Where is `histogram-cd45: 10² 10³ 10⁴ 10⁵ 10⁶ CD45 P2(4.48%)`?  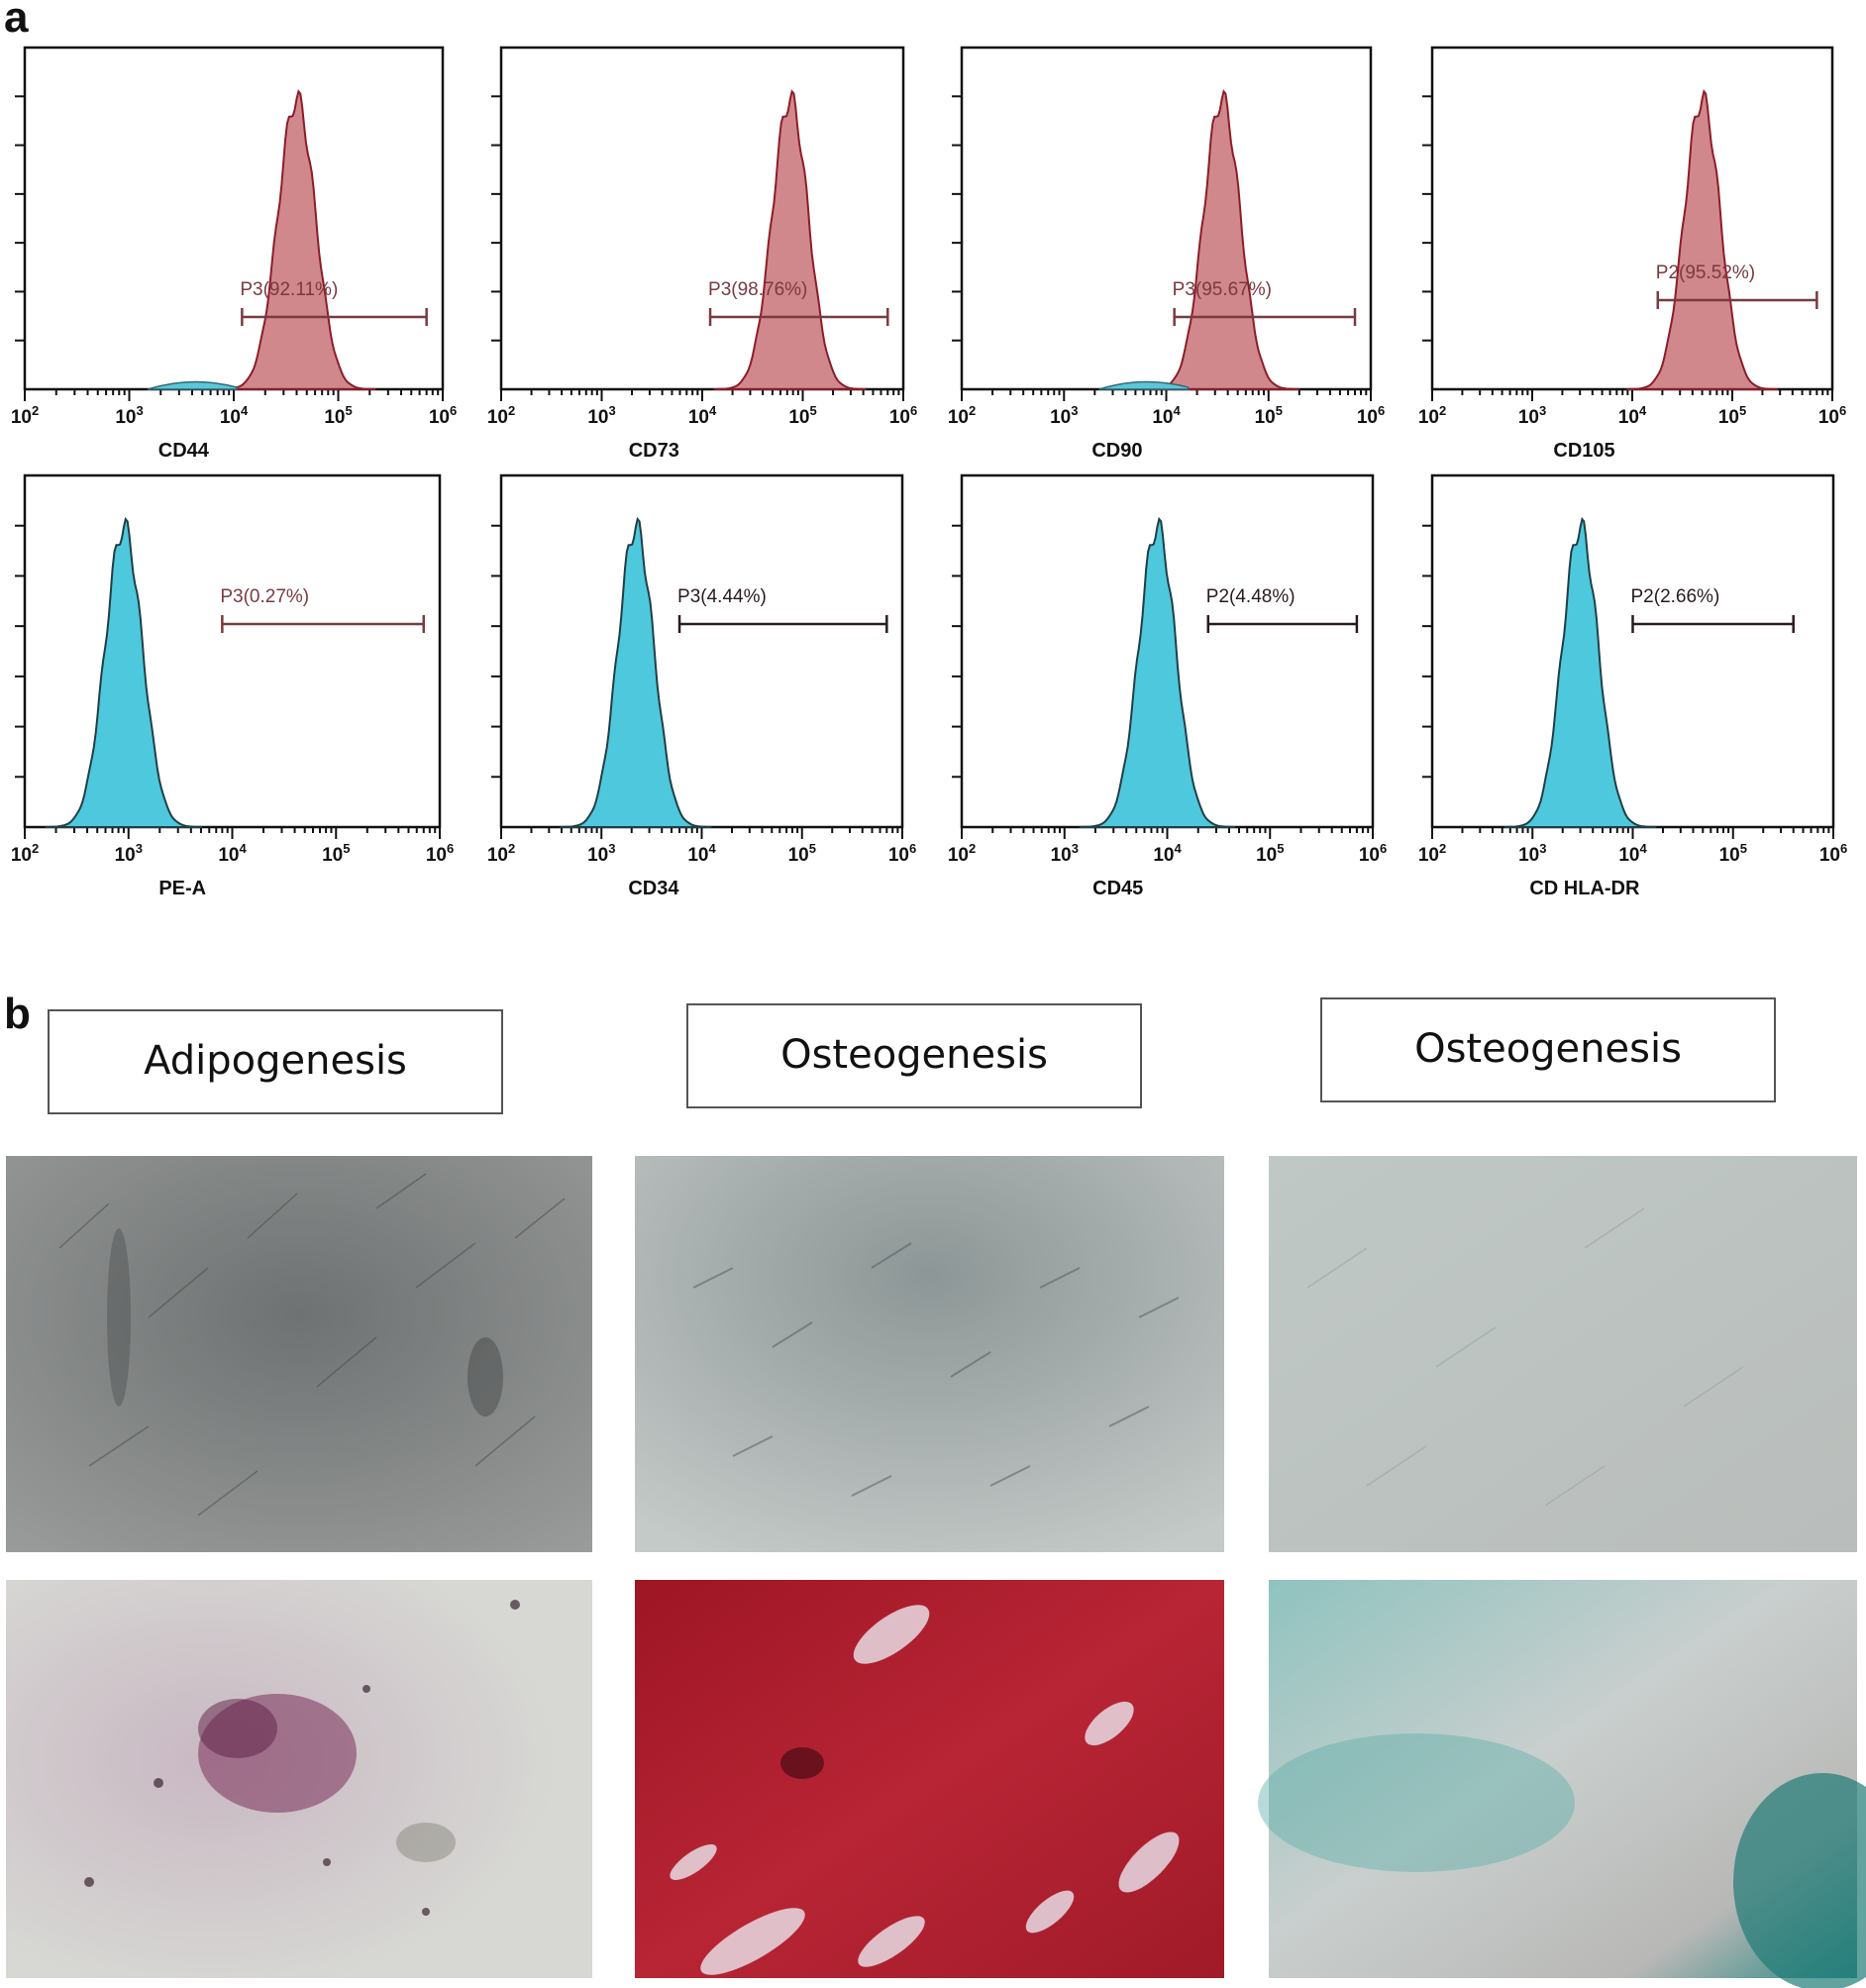
histogram-cd45: 10² 10³ 10⁴ 10⁵ 10⁶ CD45 P2(4.48%) is located at coordinates (1167, 686).